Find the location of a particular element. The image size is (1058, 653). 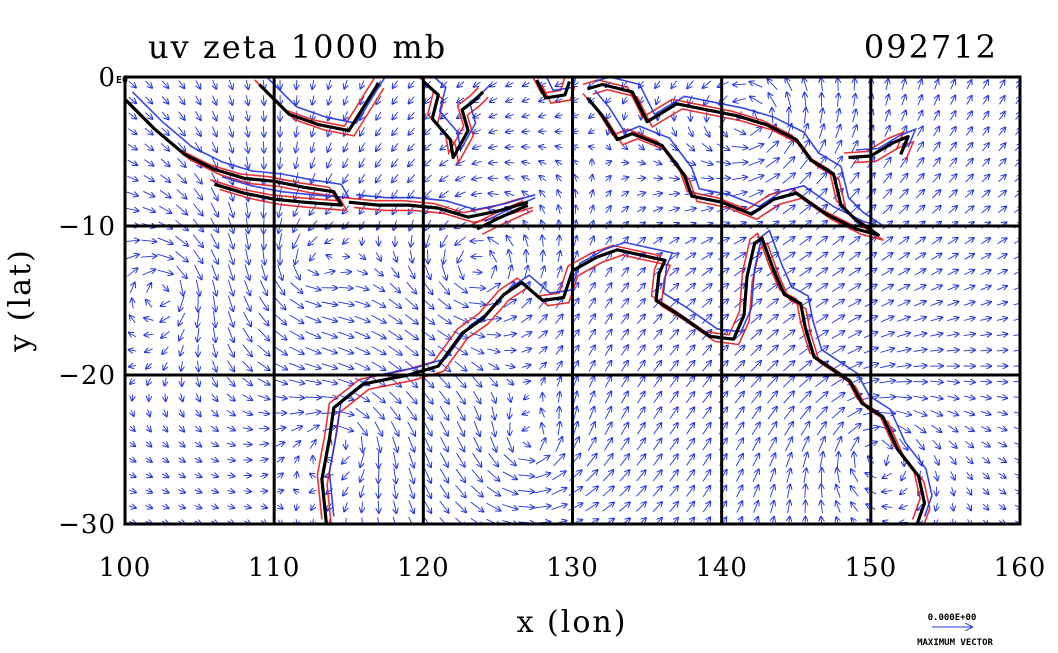

vector-legend-value: 0.000E+00 is located at coordinates (952, 618).